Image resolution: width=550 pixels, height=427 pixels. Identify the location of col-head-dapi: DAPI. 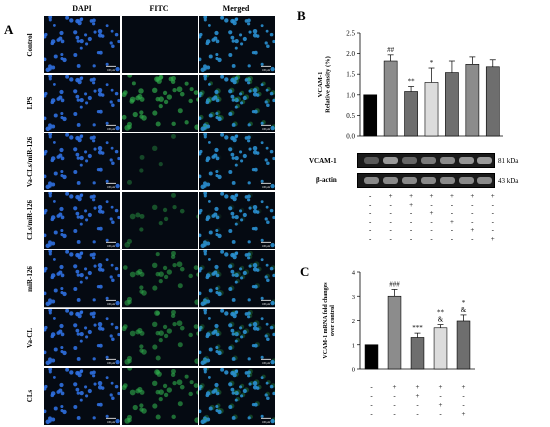
(82, 8).